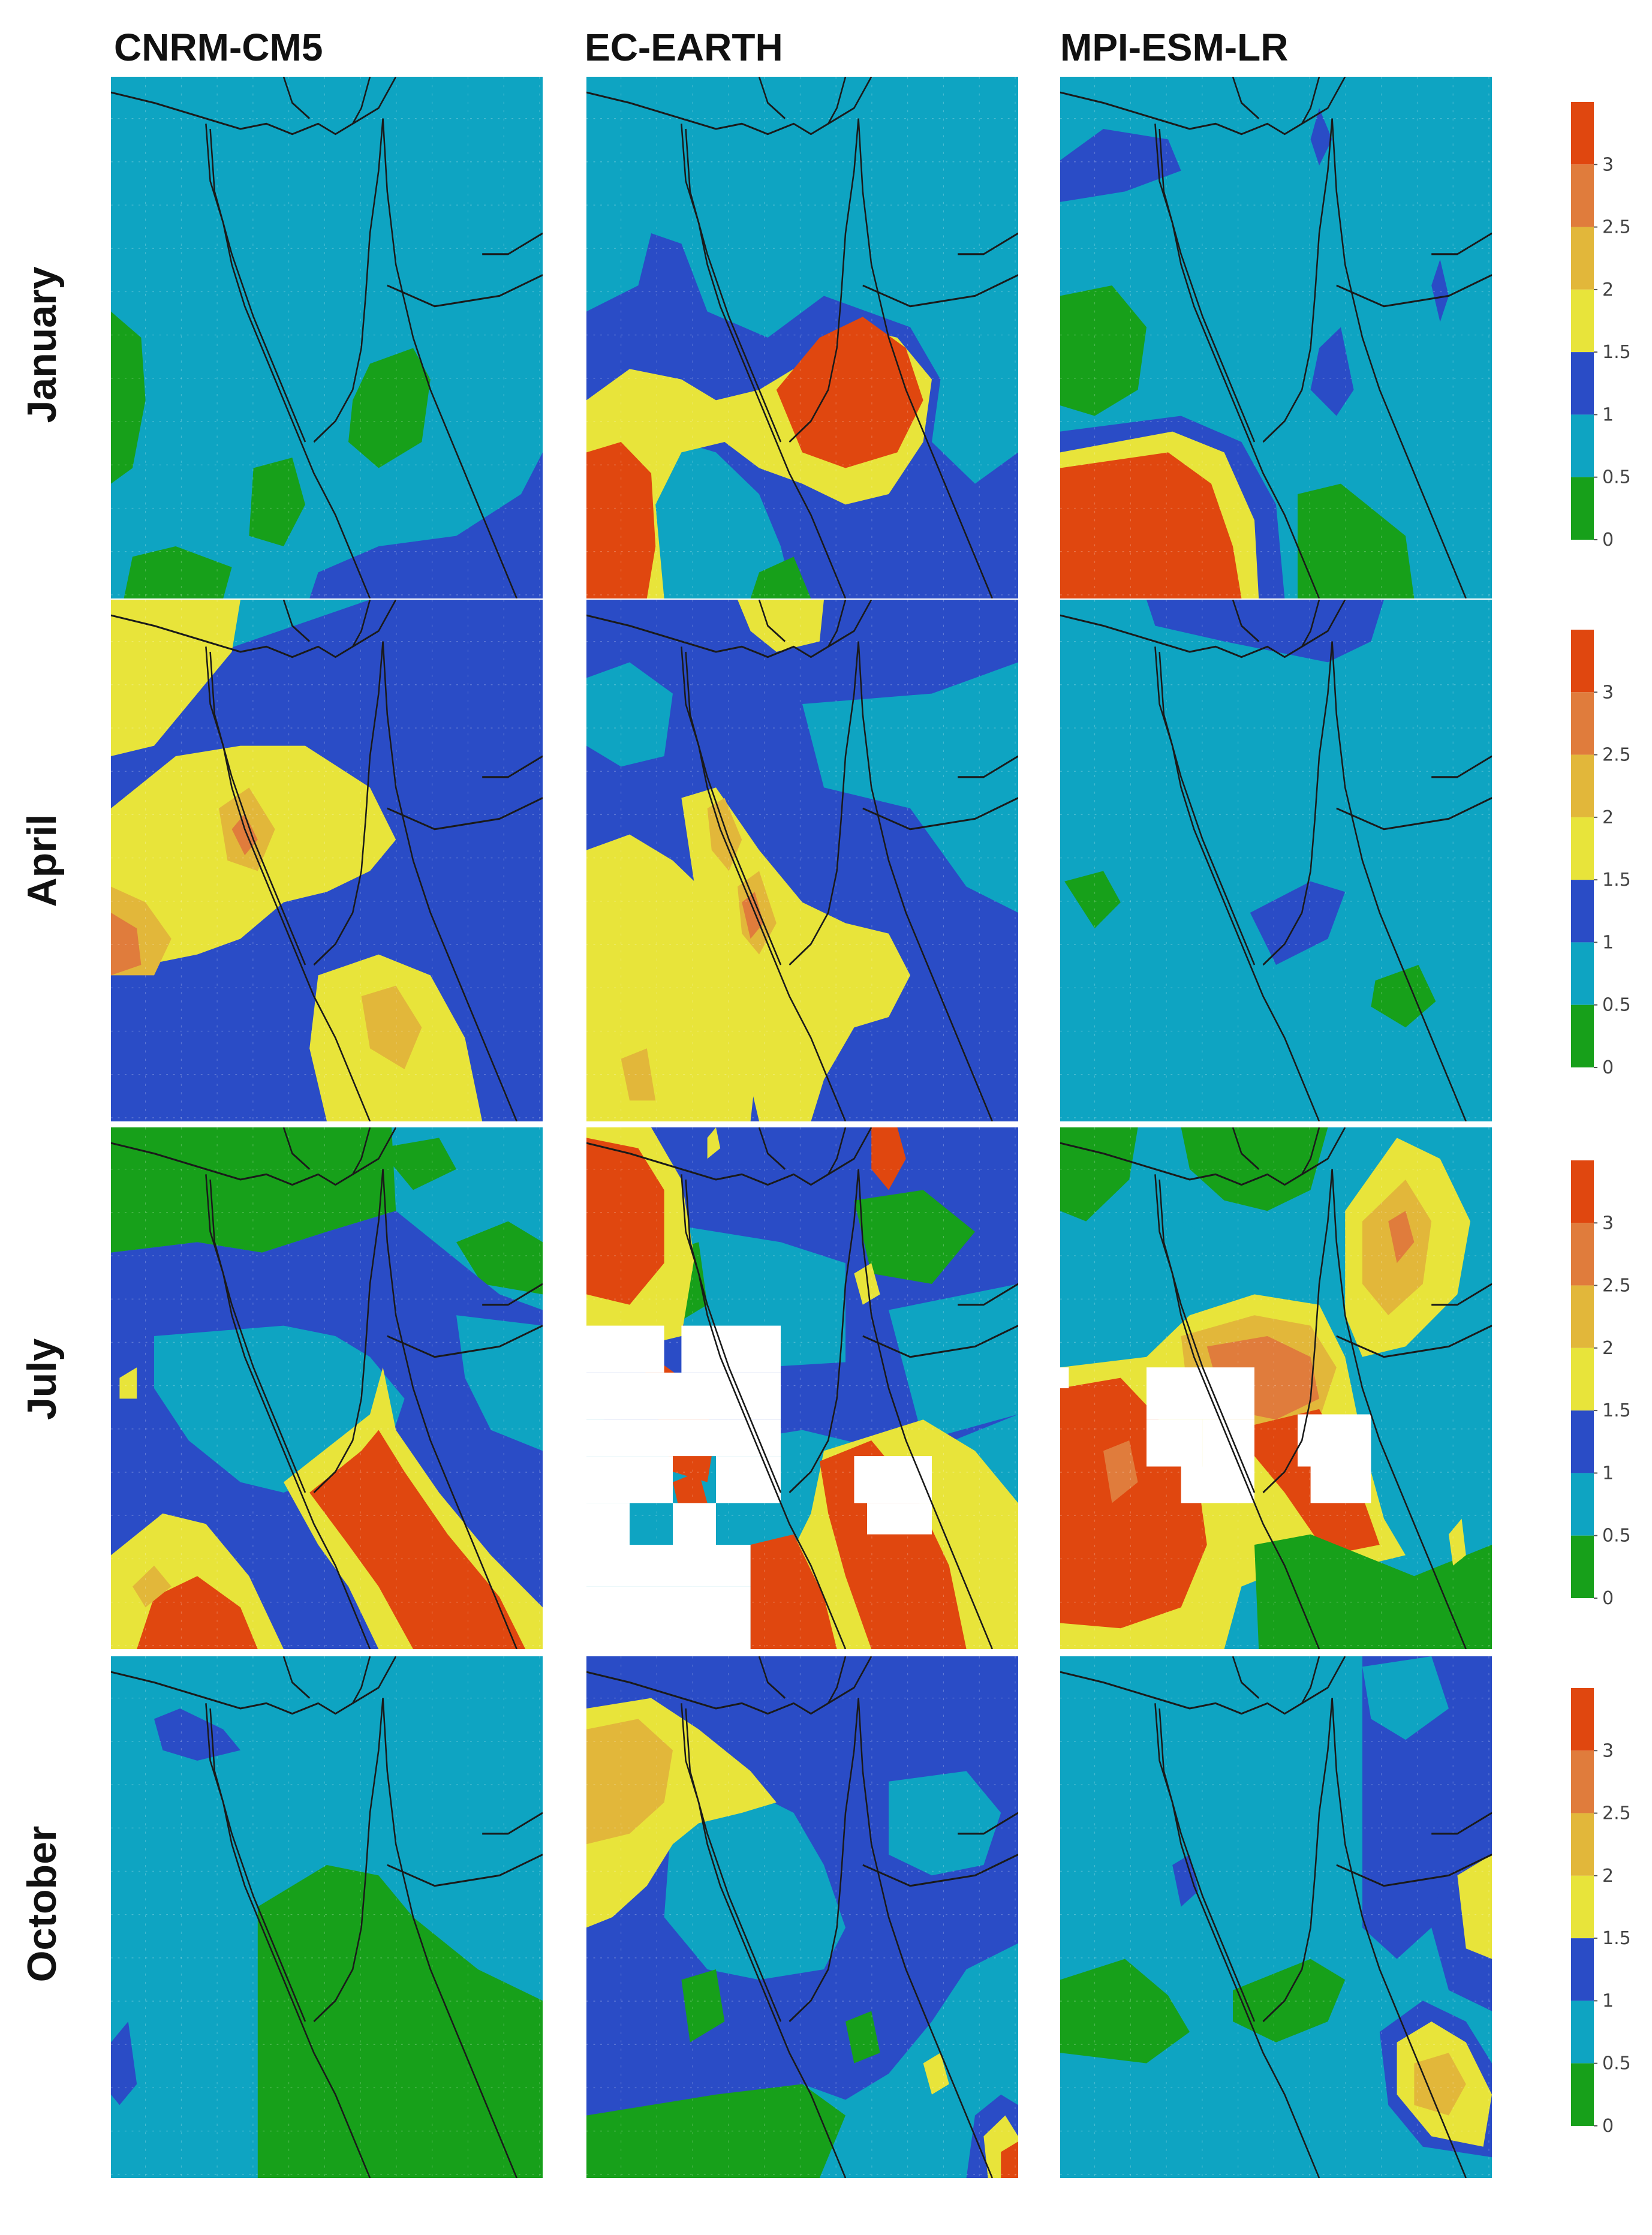 The height and width of the screenshot is (2235, 1652). What do you see at coordinates (1610, 327) in the screenshot?
I see `colorbar-january: 3 2.5 2 1.5 1 0.5 0` at bounding box center [1610, 327].